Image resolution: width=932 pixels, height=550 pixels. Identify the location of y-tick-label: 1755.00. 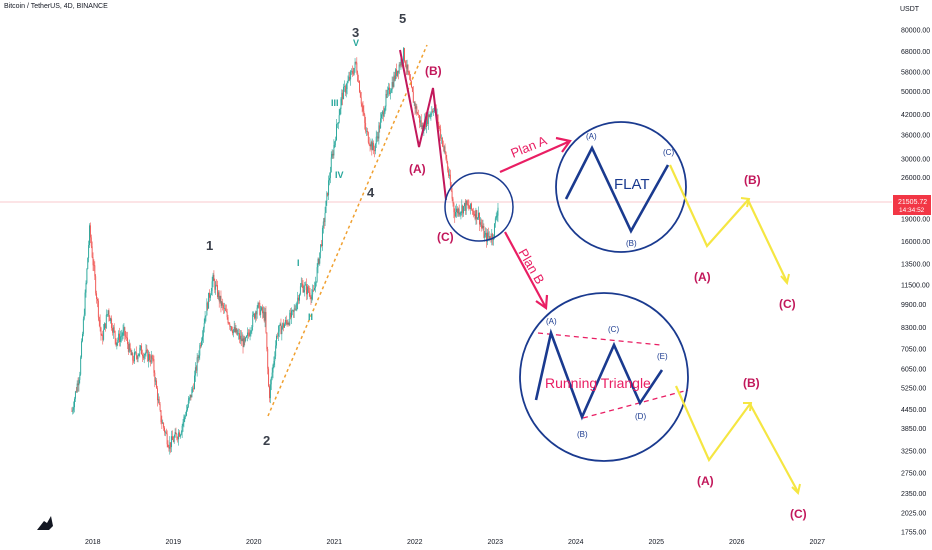
(913, 532).